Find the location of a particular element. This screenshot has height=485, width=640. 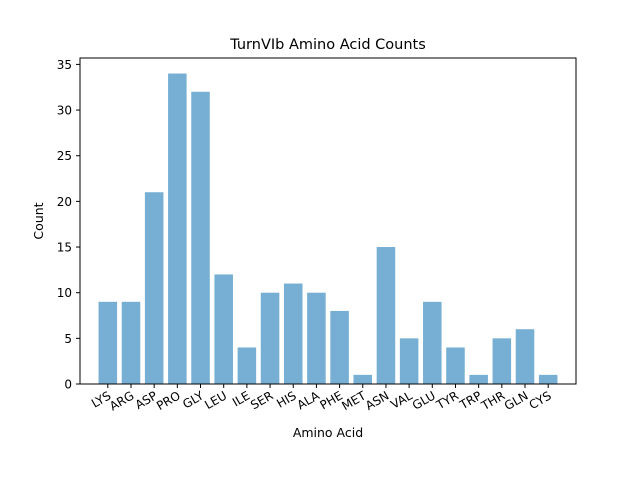

bar-tyr is located at coordinates (455, 365).